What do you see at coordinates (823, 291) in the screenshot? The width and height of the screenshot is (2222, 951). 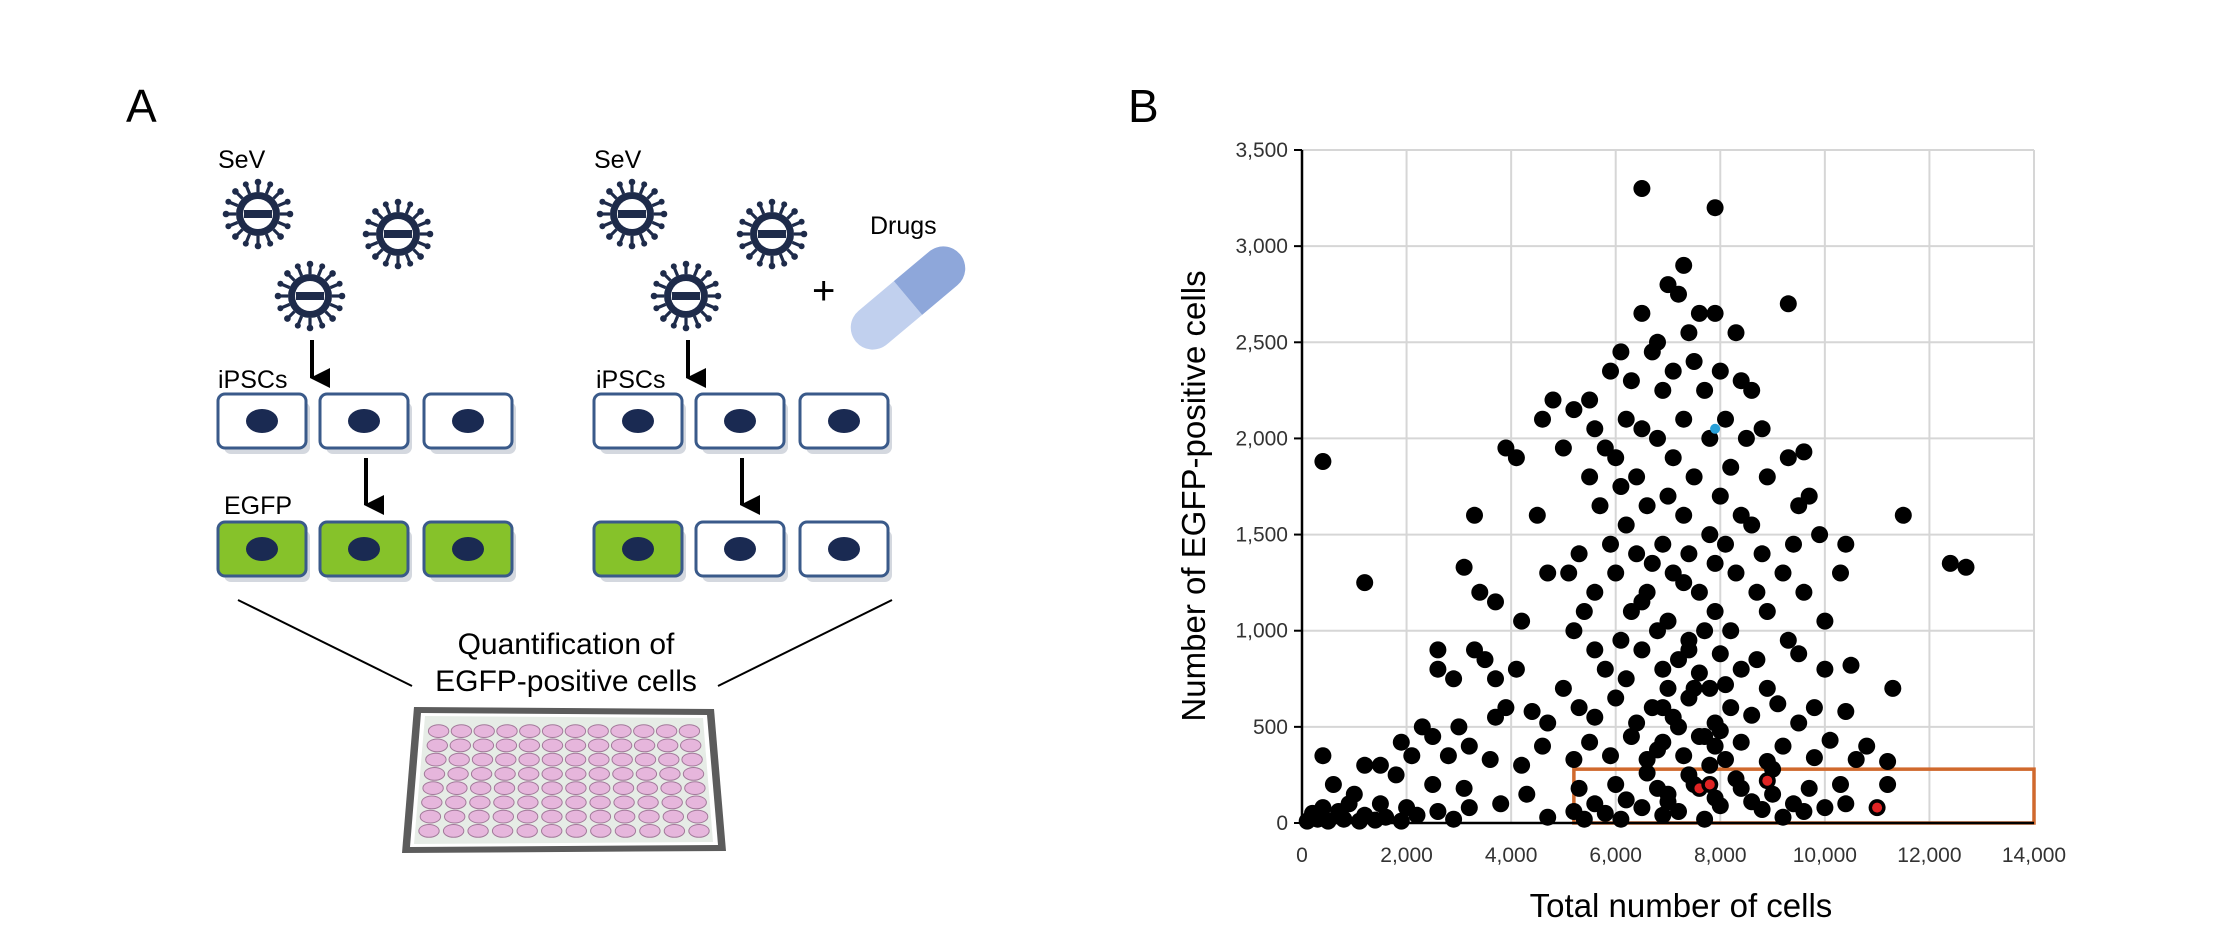 I see `plus-sign: +` at bounding box center [823, 291].